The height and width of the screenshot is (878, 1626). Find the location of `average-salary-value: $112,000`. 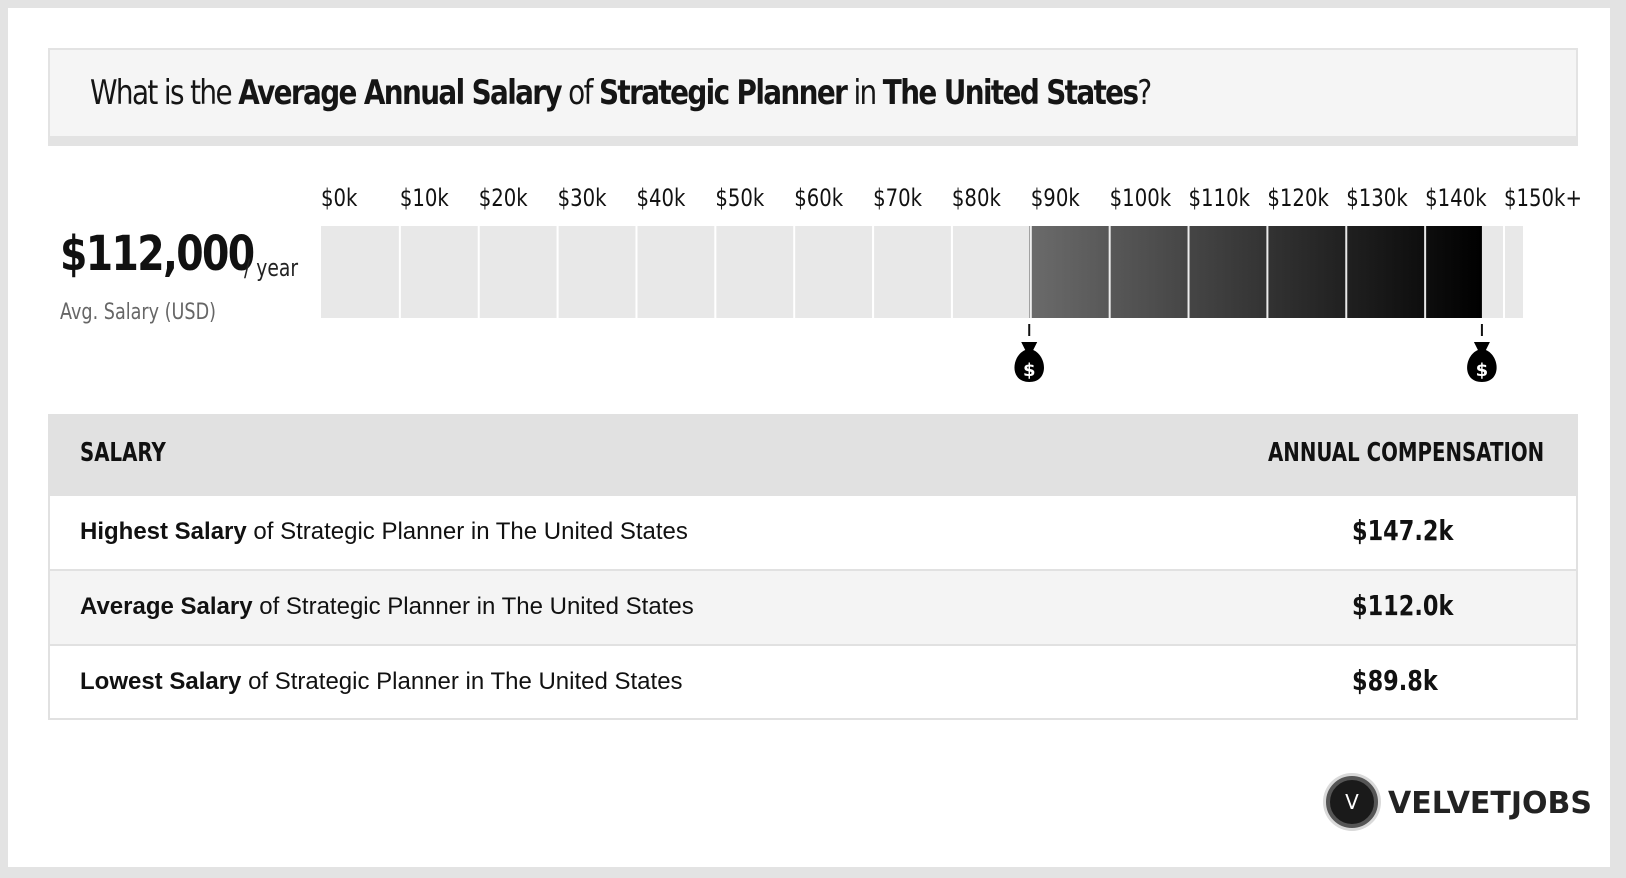

average-salary-value: $112,000 is located at coordinates (157, 254).